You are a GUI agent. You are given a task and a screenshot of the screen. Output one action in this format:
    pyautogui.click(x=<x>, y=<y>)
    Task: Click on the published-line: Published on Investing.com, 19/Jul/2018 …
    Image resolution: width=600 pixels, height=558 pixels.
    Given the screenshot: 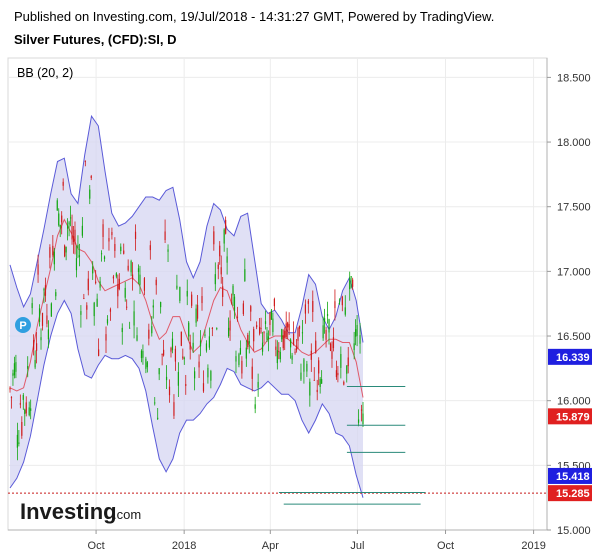 What is the action you would take?
    pyautogui.click(x=254, y=16)
    